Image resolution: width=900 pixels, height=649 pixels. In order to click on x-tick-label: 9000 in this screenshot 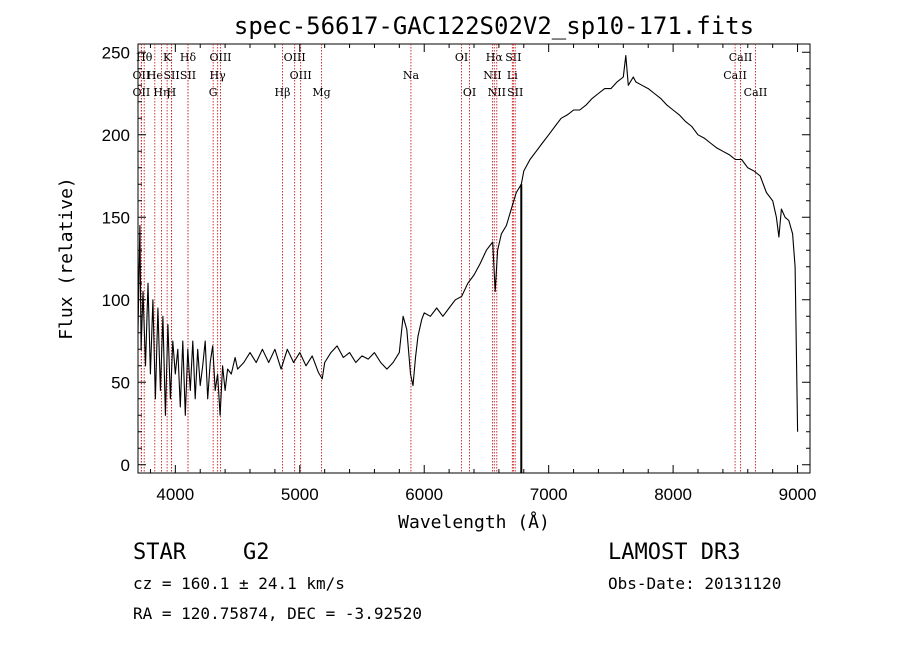, I will do `click(798, 494)`.